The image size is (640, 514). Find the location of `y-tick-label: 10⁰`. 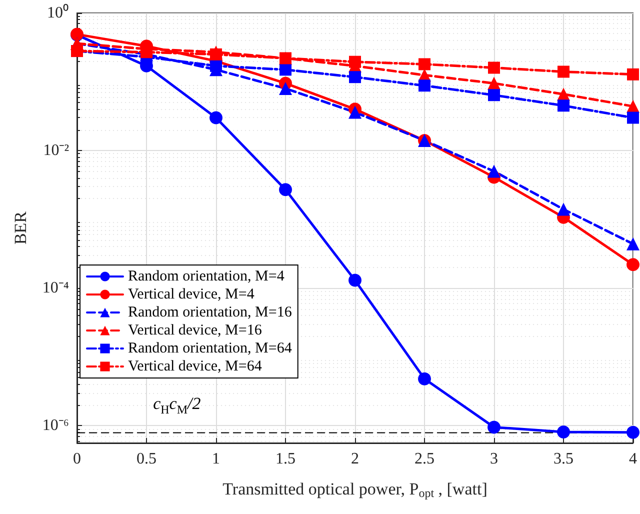

y-tick-label: 10⁰ is located at coordinates (58, 13).